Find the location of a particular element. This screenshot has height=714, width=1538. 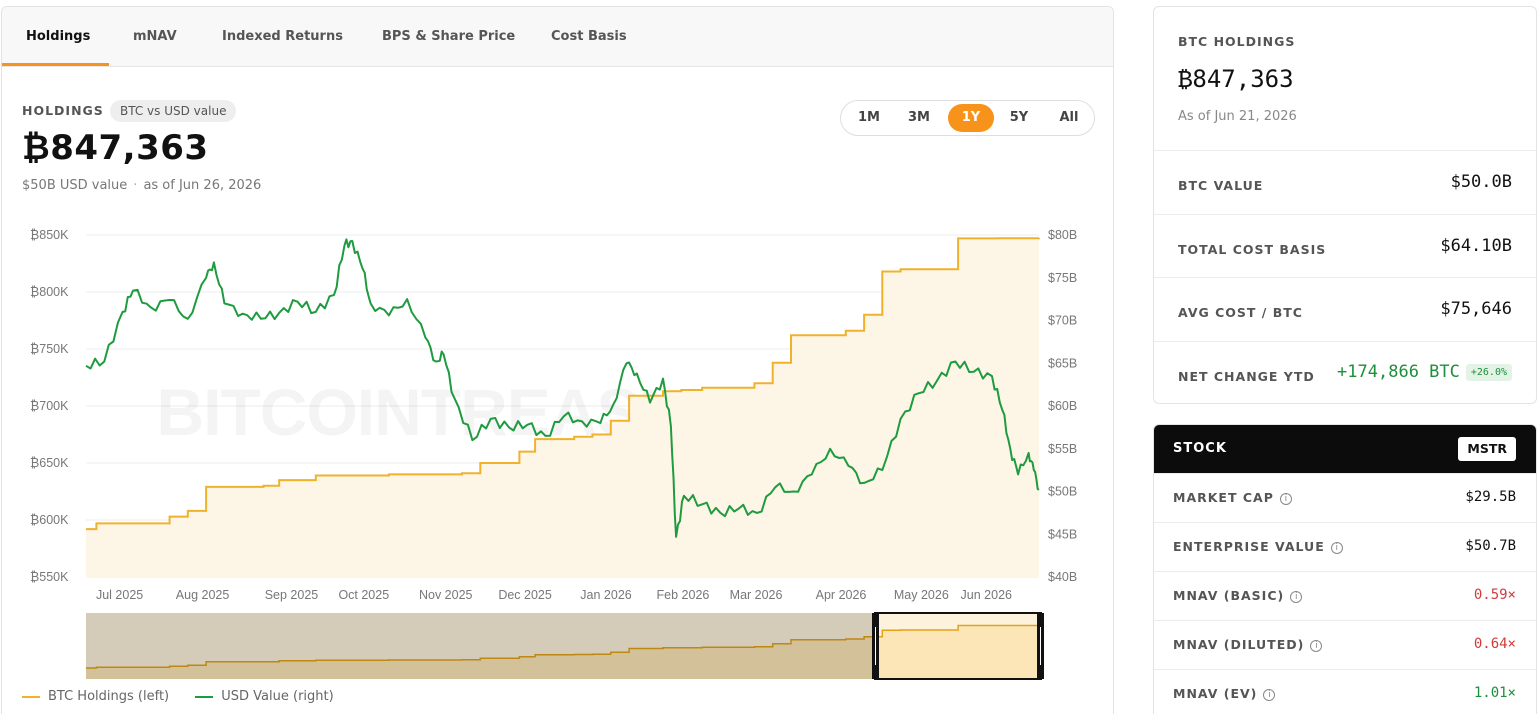

x-tick-label: Feb 2026 is located at coordinates (683, 595).